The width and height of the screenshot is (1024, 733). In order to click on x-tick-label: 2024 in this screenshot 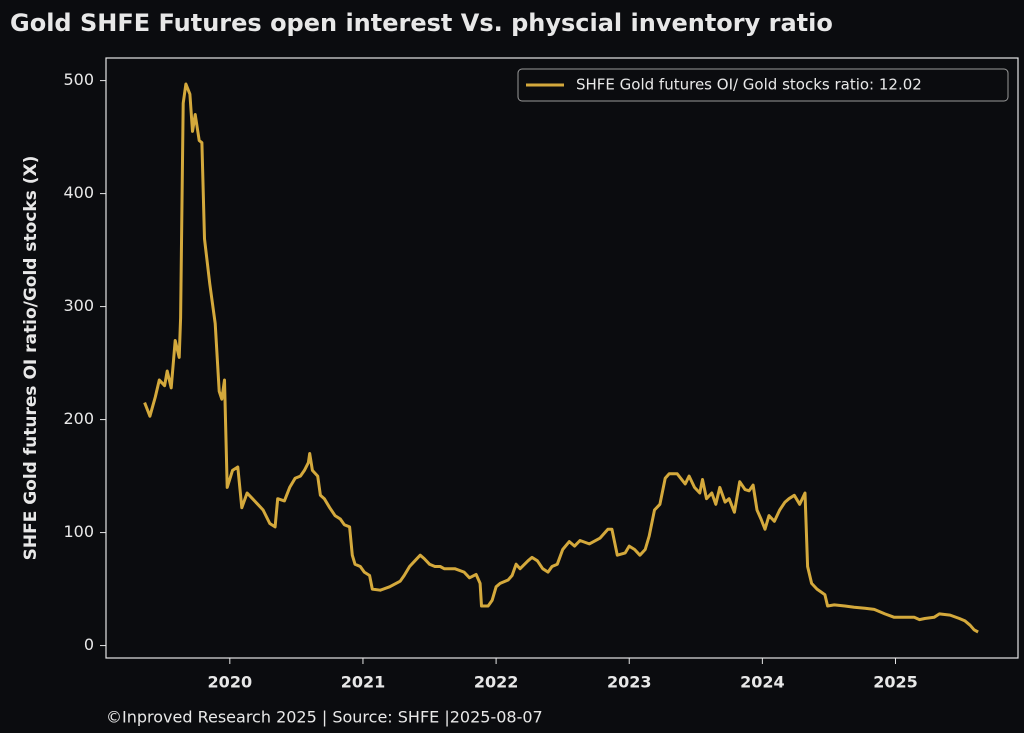, I will do `click(762, 682)`.